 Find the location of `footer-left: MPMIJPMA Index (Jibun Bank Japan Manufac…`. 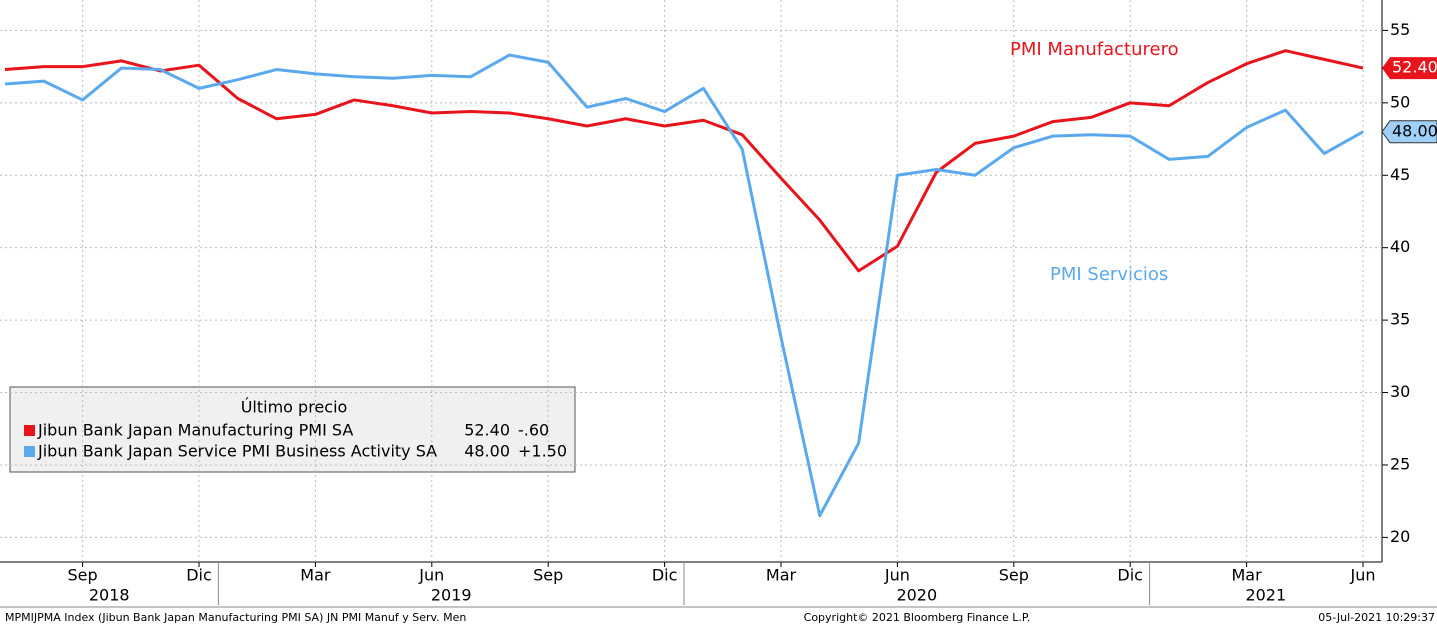

footer-left: MPMIJPMA Index (Jibun Bank Japan Manufac… is located at coordinates (235, 617).